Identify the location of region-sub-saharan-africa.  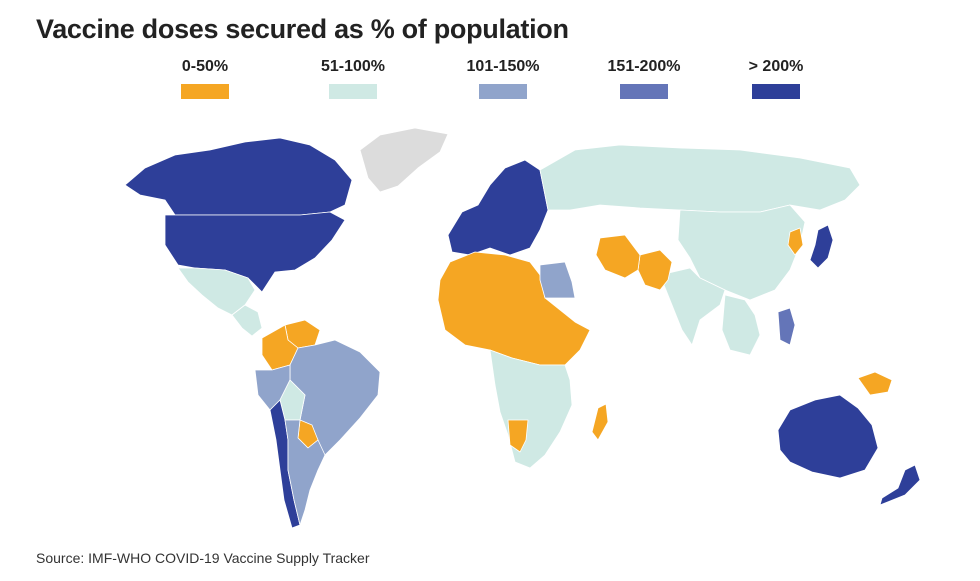
(531, 409).